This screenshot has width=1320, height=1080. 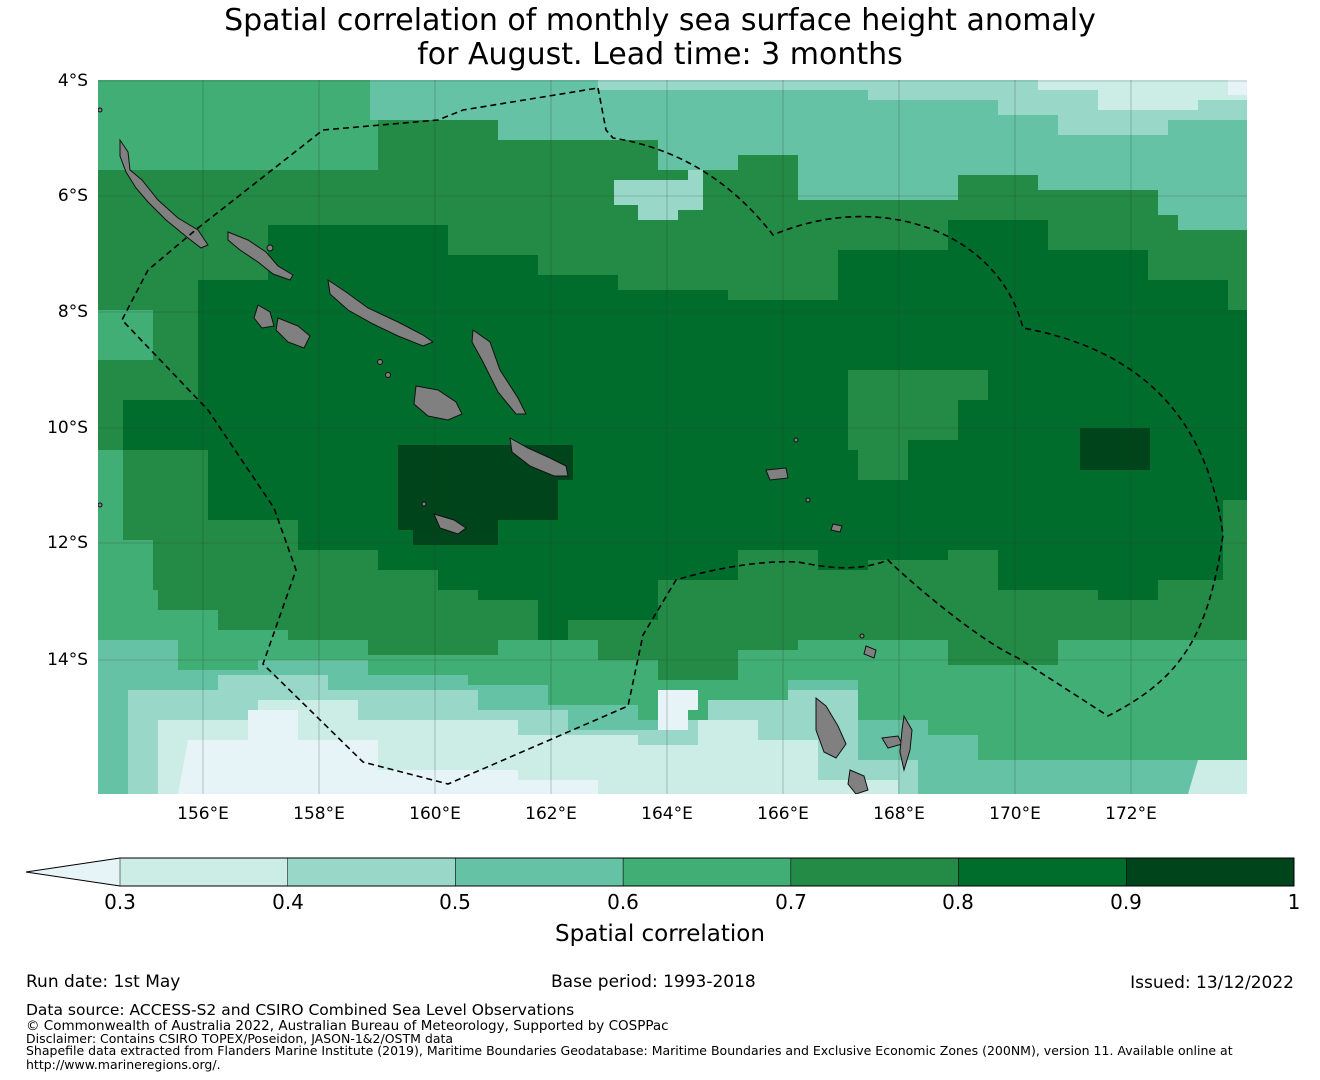 What do you see at coordinates (260, 256) in the screenshot?
I see `choiseul-island` at bounding box center [260, 256].